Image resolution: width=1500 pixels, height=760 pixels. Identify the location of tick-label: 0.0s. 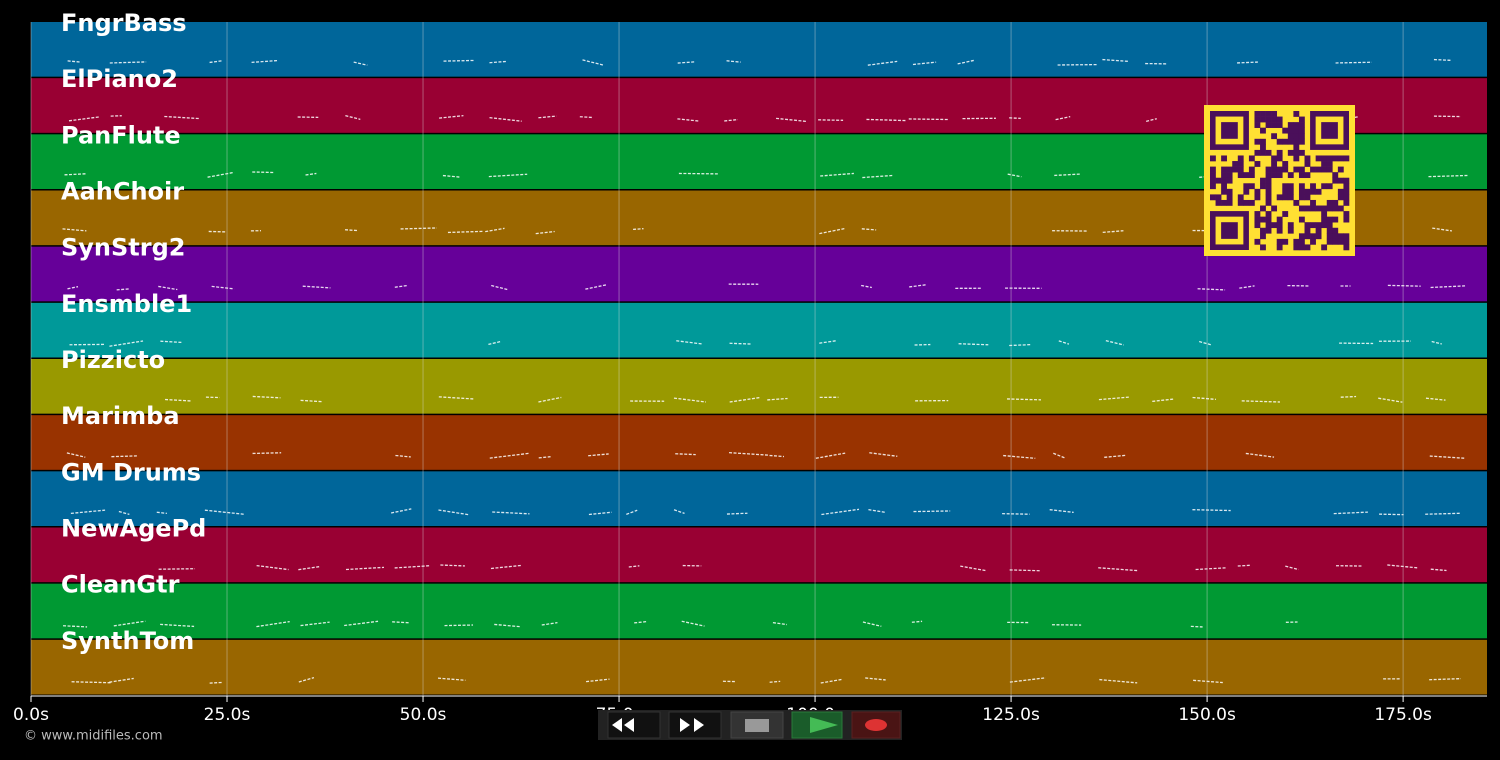
(31, 715).